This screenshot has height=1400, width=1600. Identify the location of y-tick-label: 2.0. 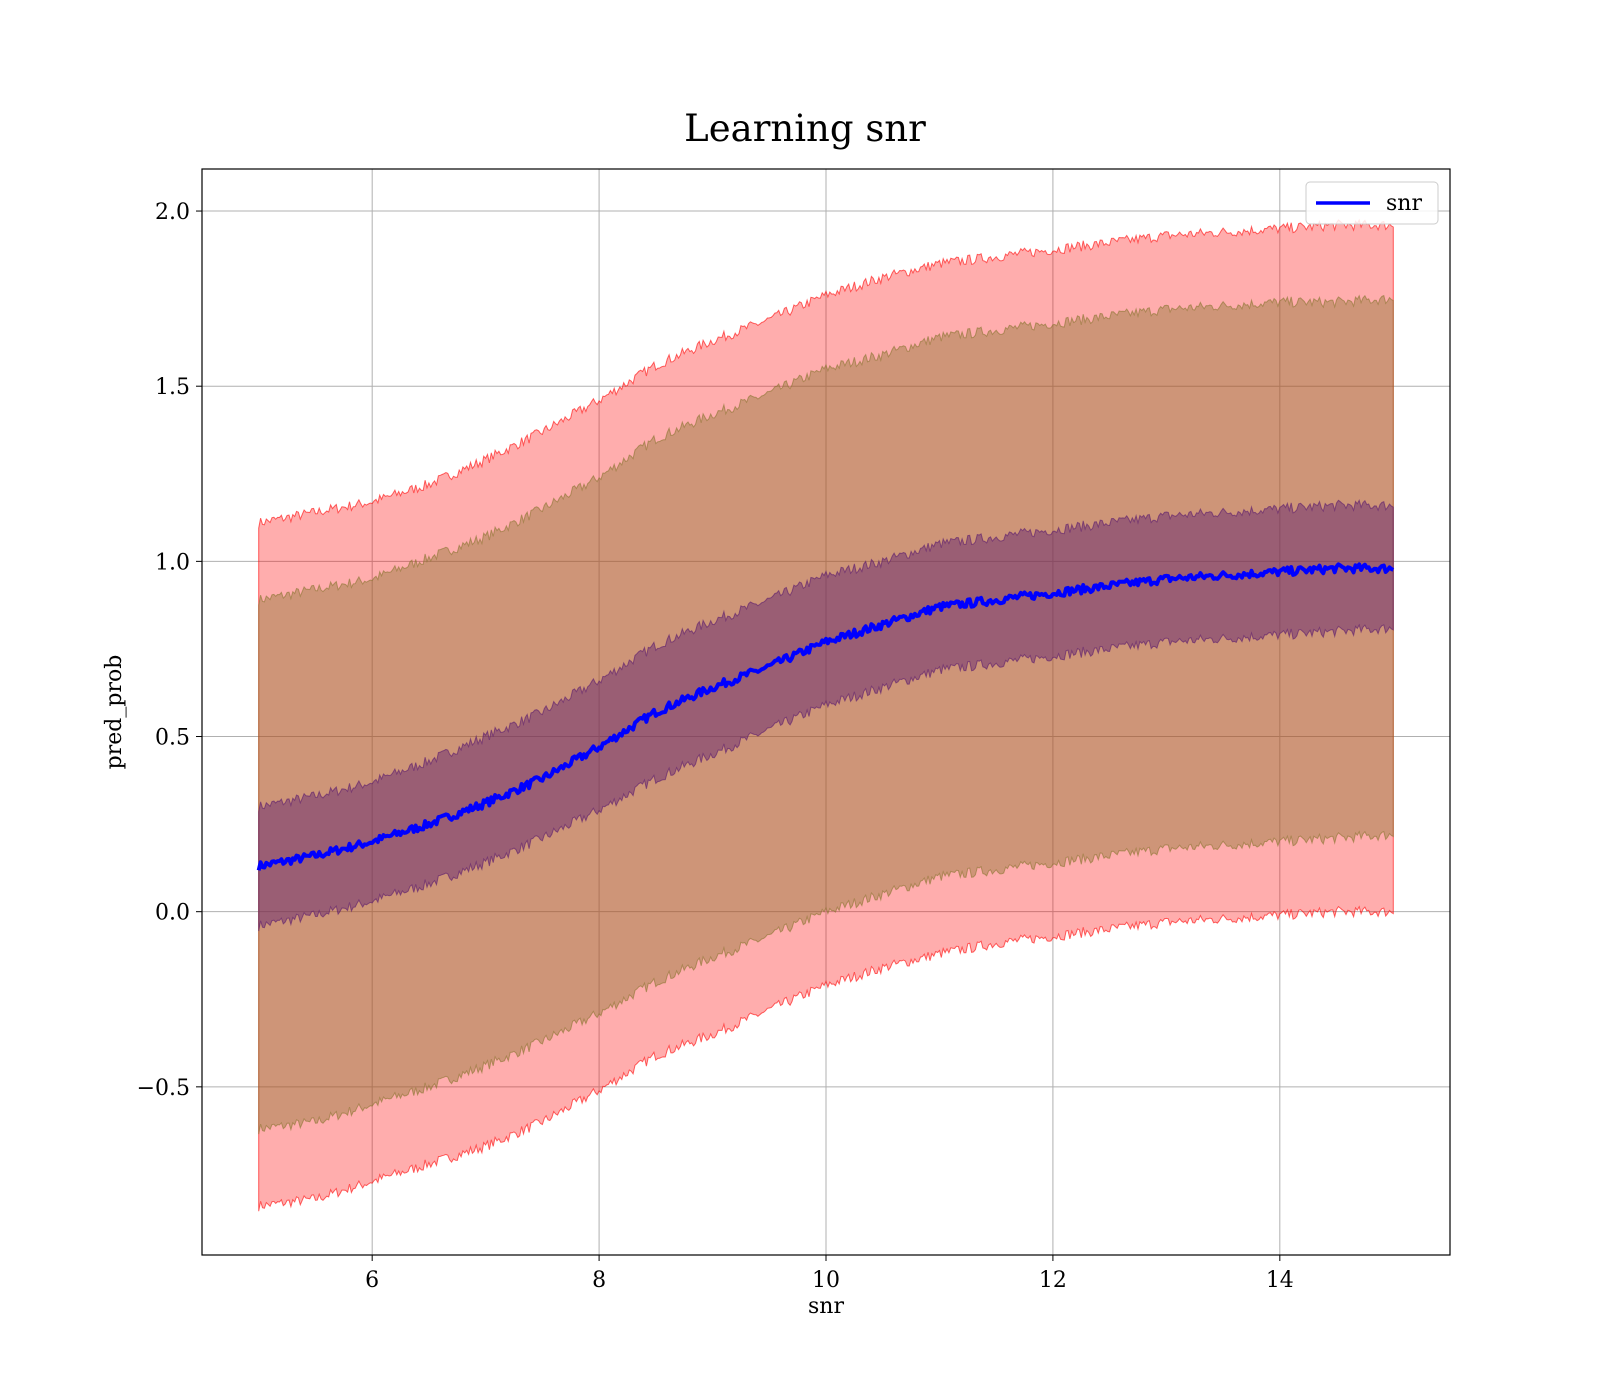
(172, 212).